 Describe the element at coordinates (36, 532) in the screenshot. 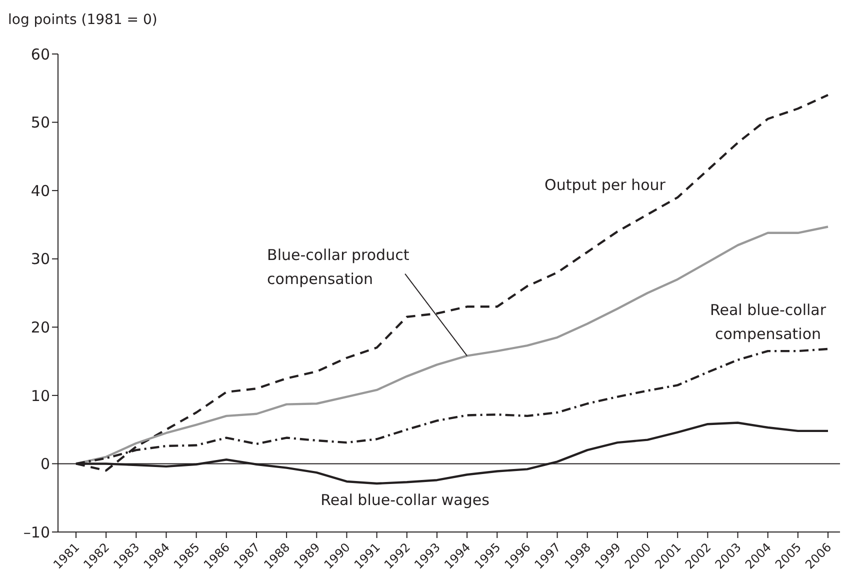

I see `y-tick-label: –10` at that location.